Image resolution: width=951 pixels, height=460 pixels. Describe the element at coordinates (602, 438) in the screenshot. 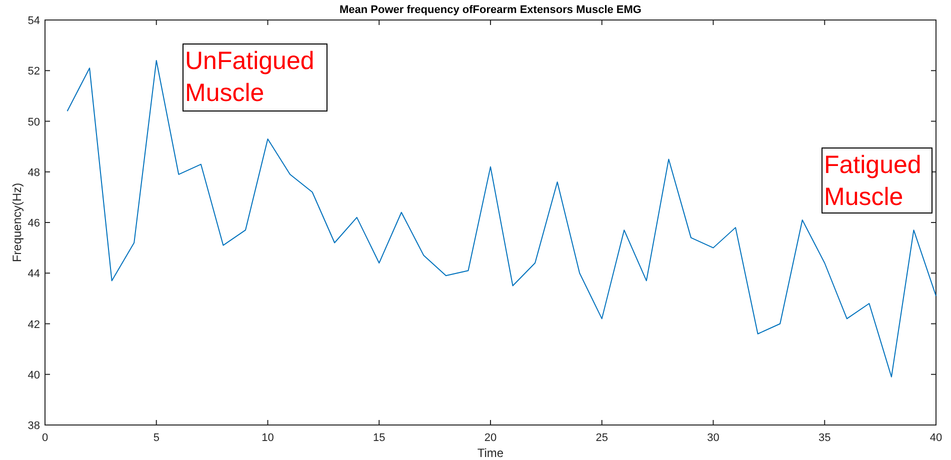

I see `x-tick-label: 25` at that location.